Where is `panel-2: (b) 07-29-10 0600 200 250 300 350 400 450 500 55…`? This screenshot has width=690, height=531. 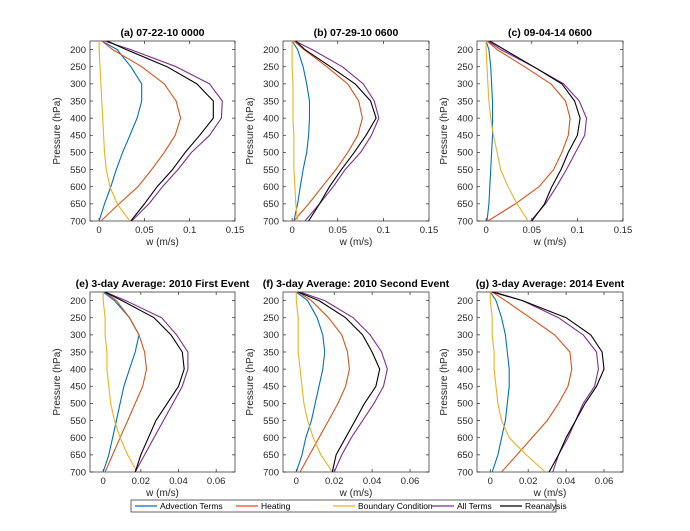 panel-2: (b) 07-29-10 0600 200 250 300 350 400 450 500 55… is located at coordinates (341, 137).